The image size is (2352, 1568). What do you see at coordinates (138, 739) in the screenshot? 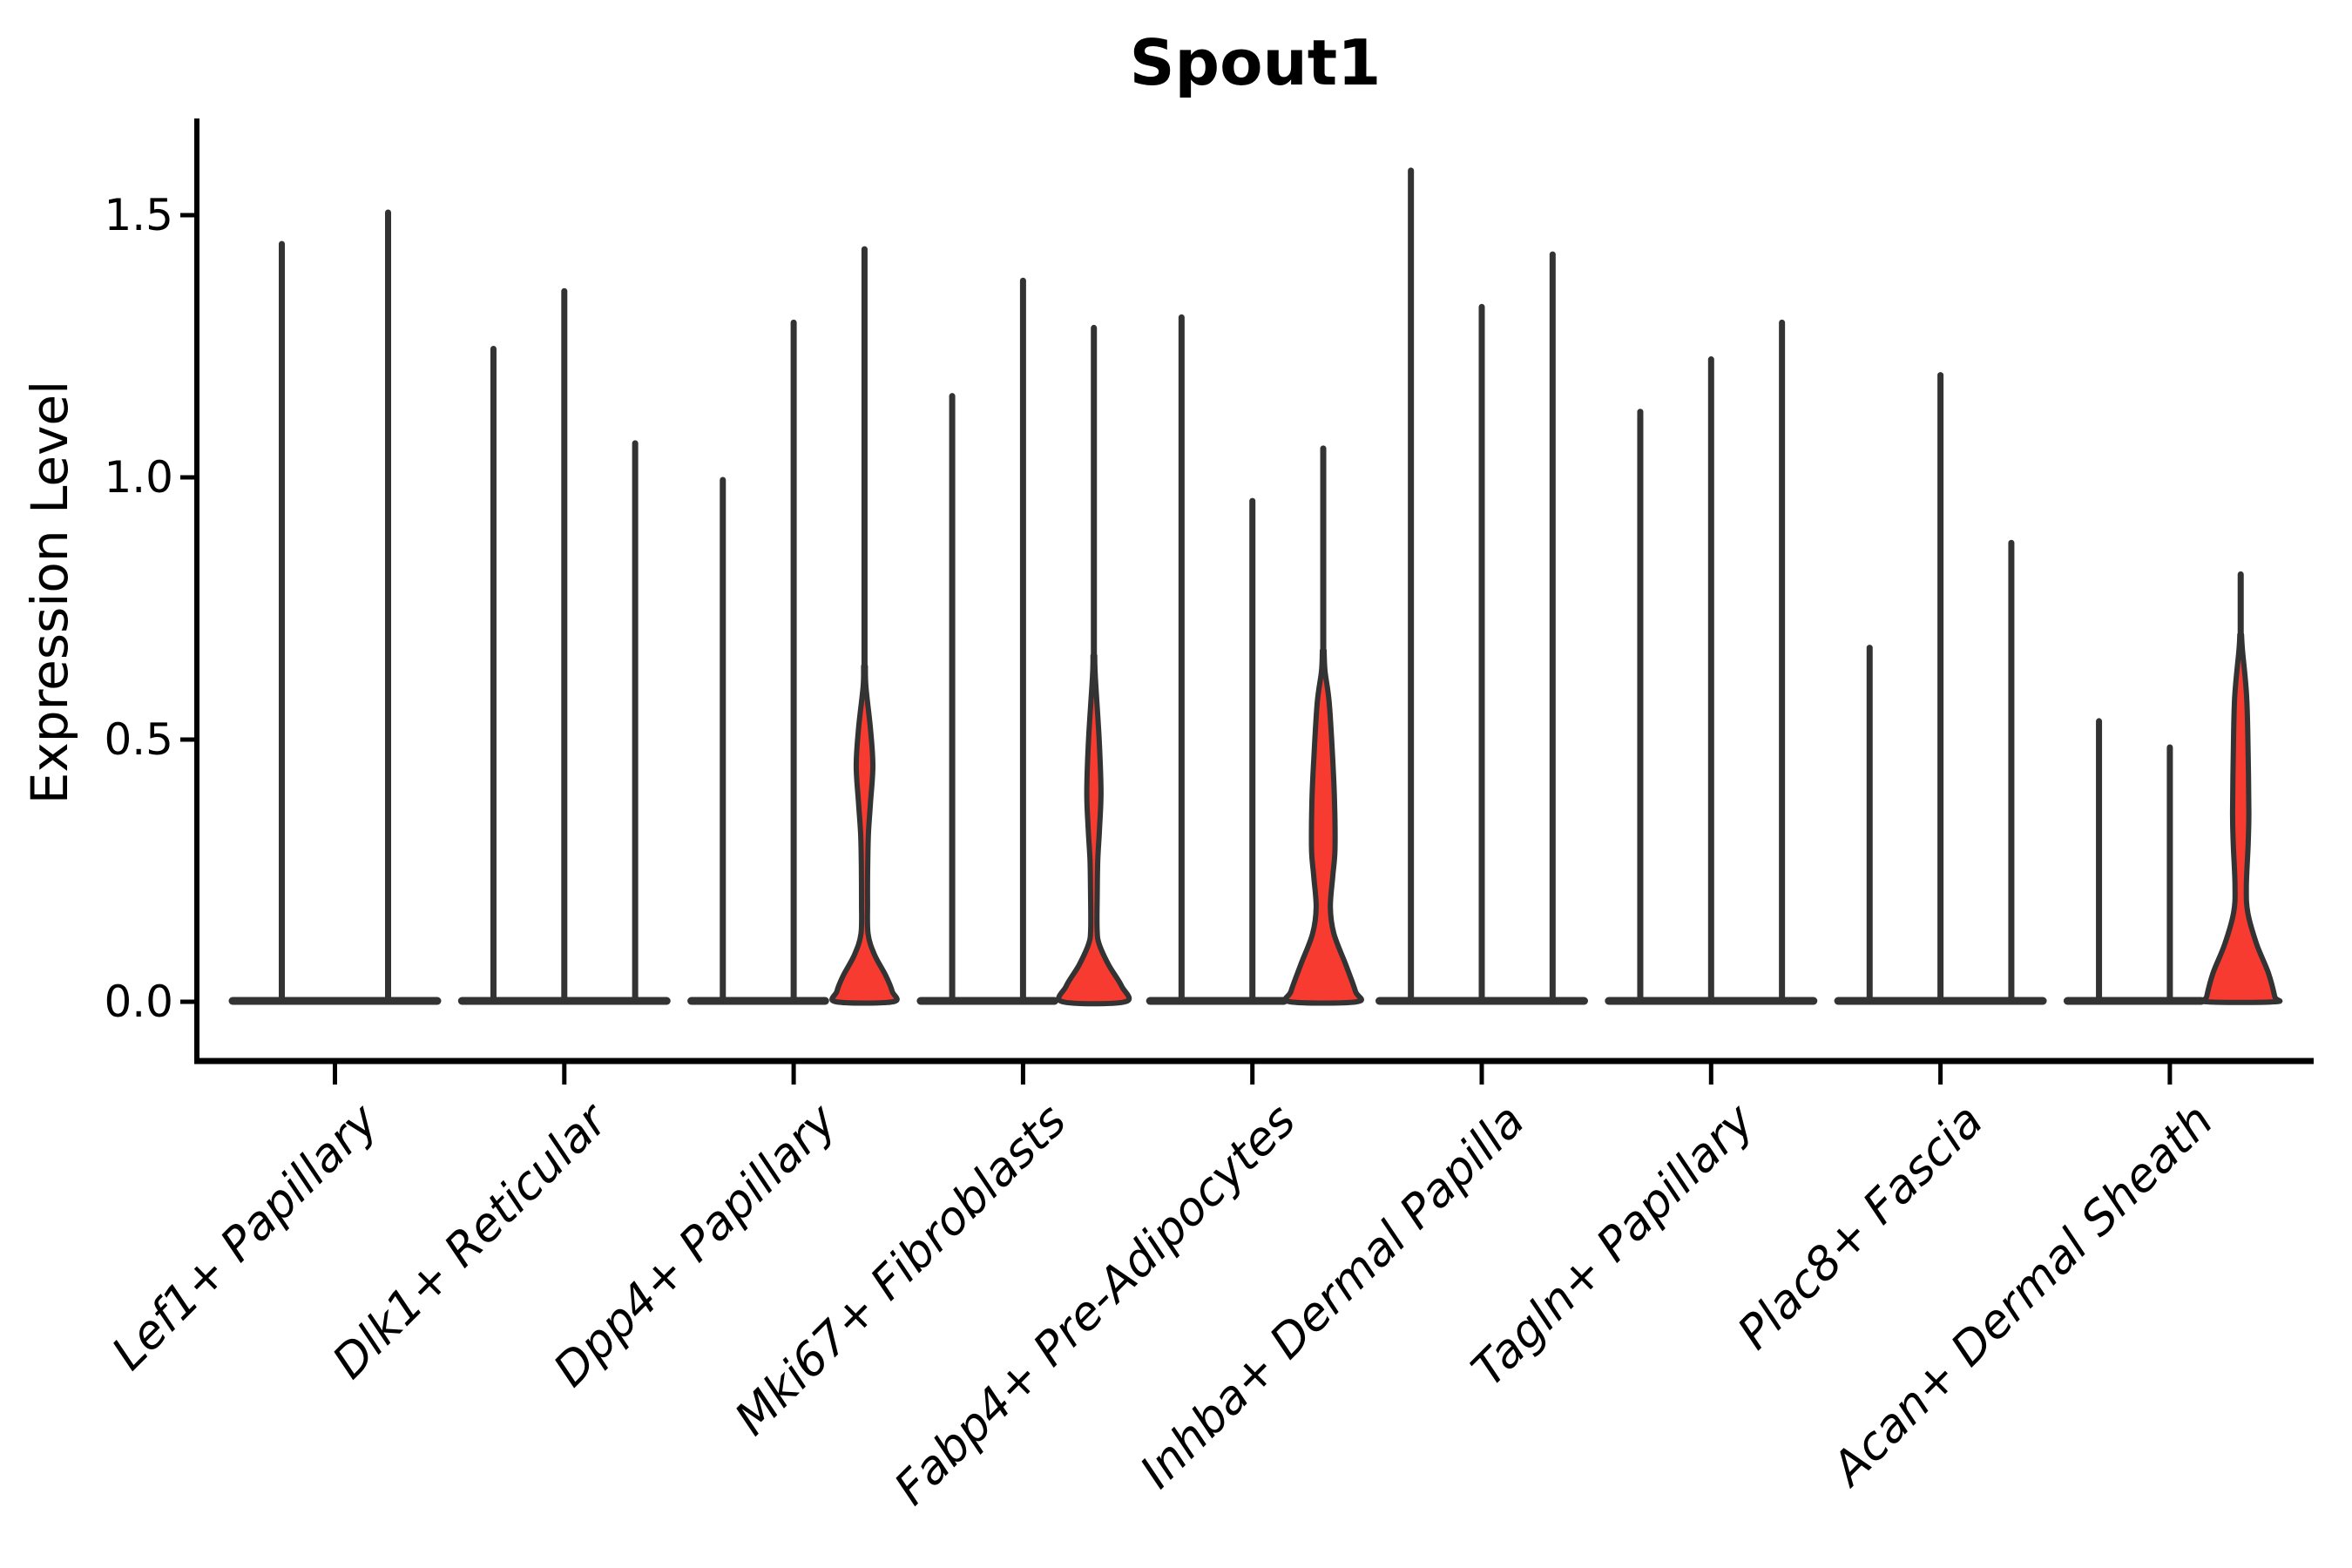
I see `y-tick-label: 0.5` at bounding box center [138, 739].